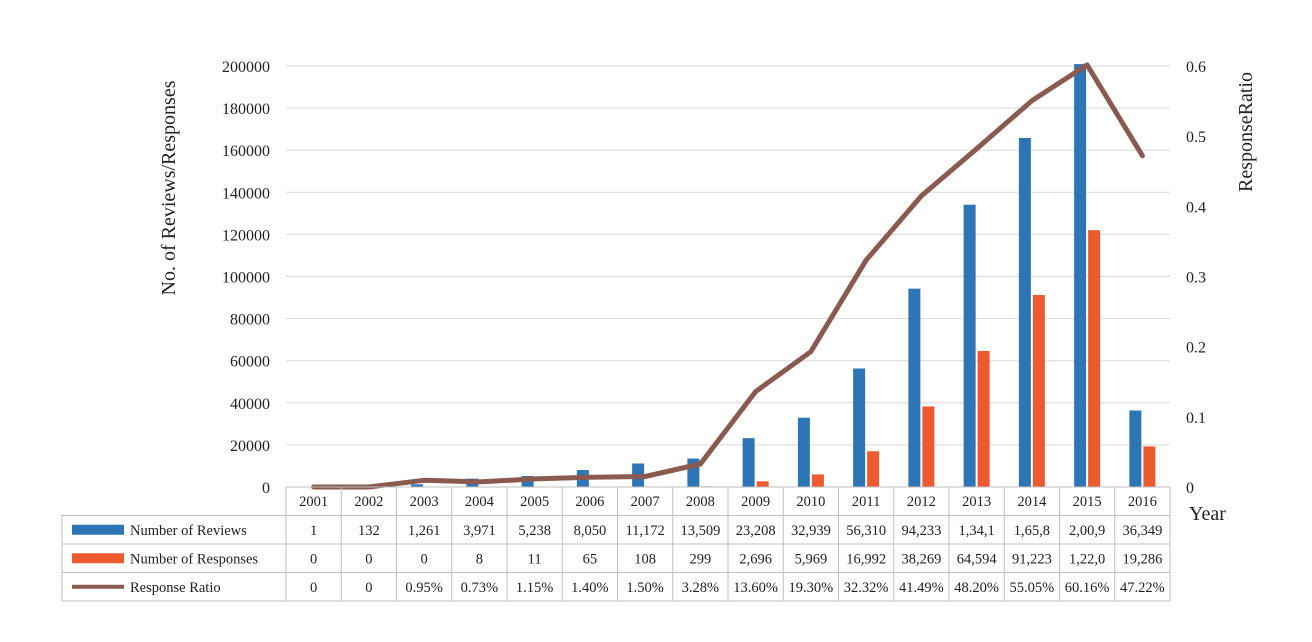  Describe the element at coordinates (1087, 559) in the screenshot. I see `table-cell: 1,22,0` at that location.